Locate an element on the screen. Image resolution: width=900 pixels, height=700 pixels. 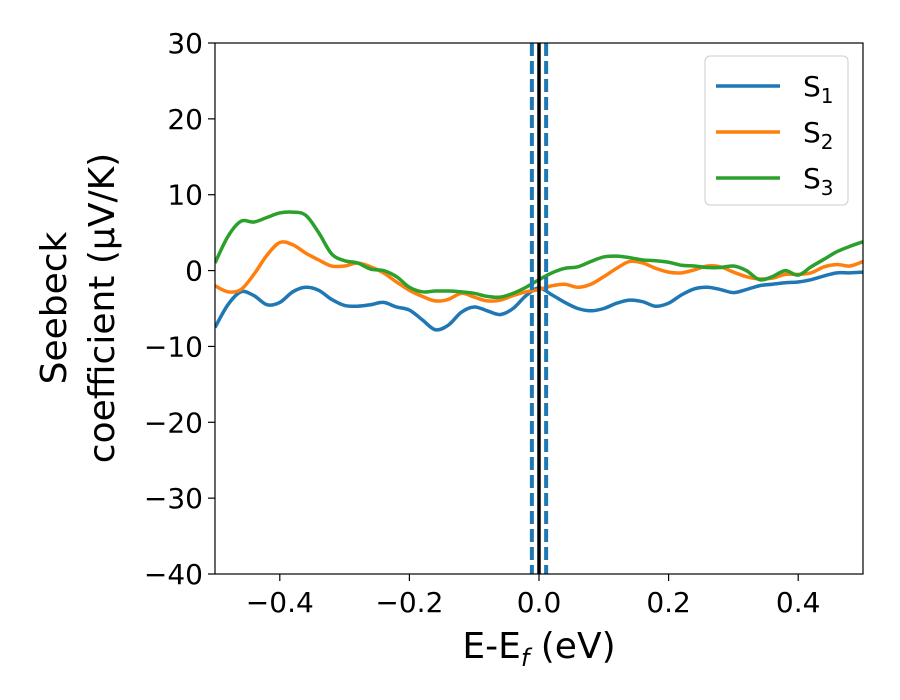
y-tick-label: −10 is located at coordinates (173, 346).